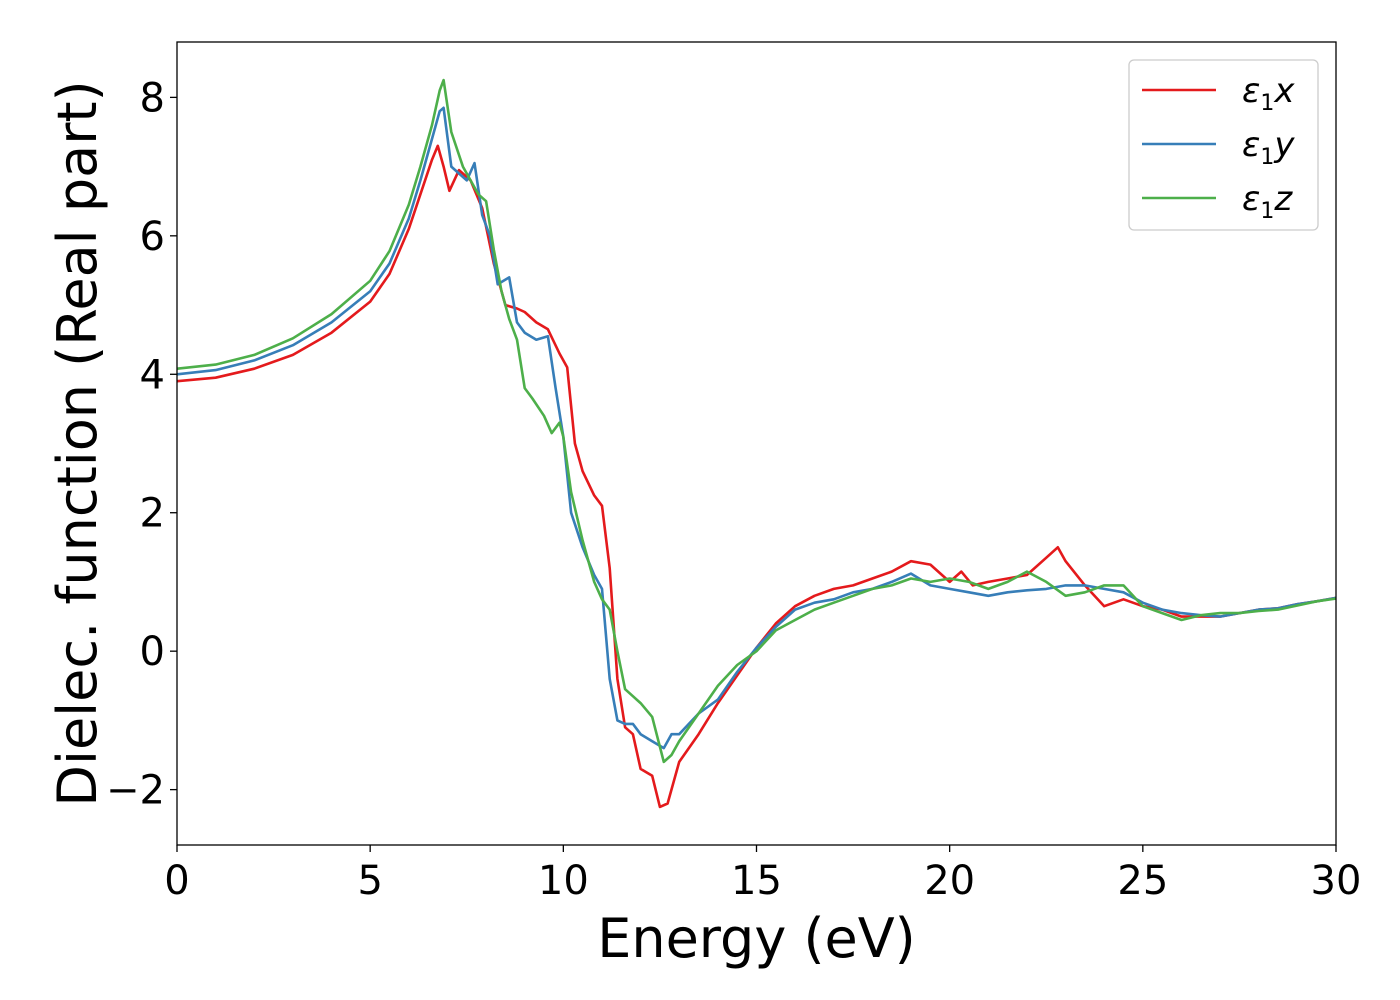 This screenshot has width=1400, height=1000. What do you see at coordinates (756, 881) in the screenshot?
I see `x-tick-label: 15` at bounding box center [756, 881].